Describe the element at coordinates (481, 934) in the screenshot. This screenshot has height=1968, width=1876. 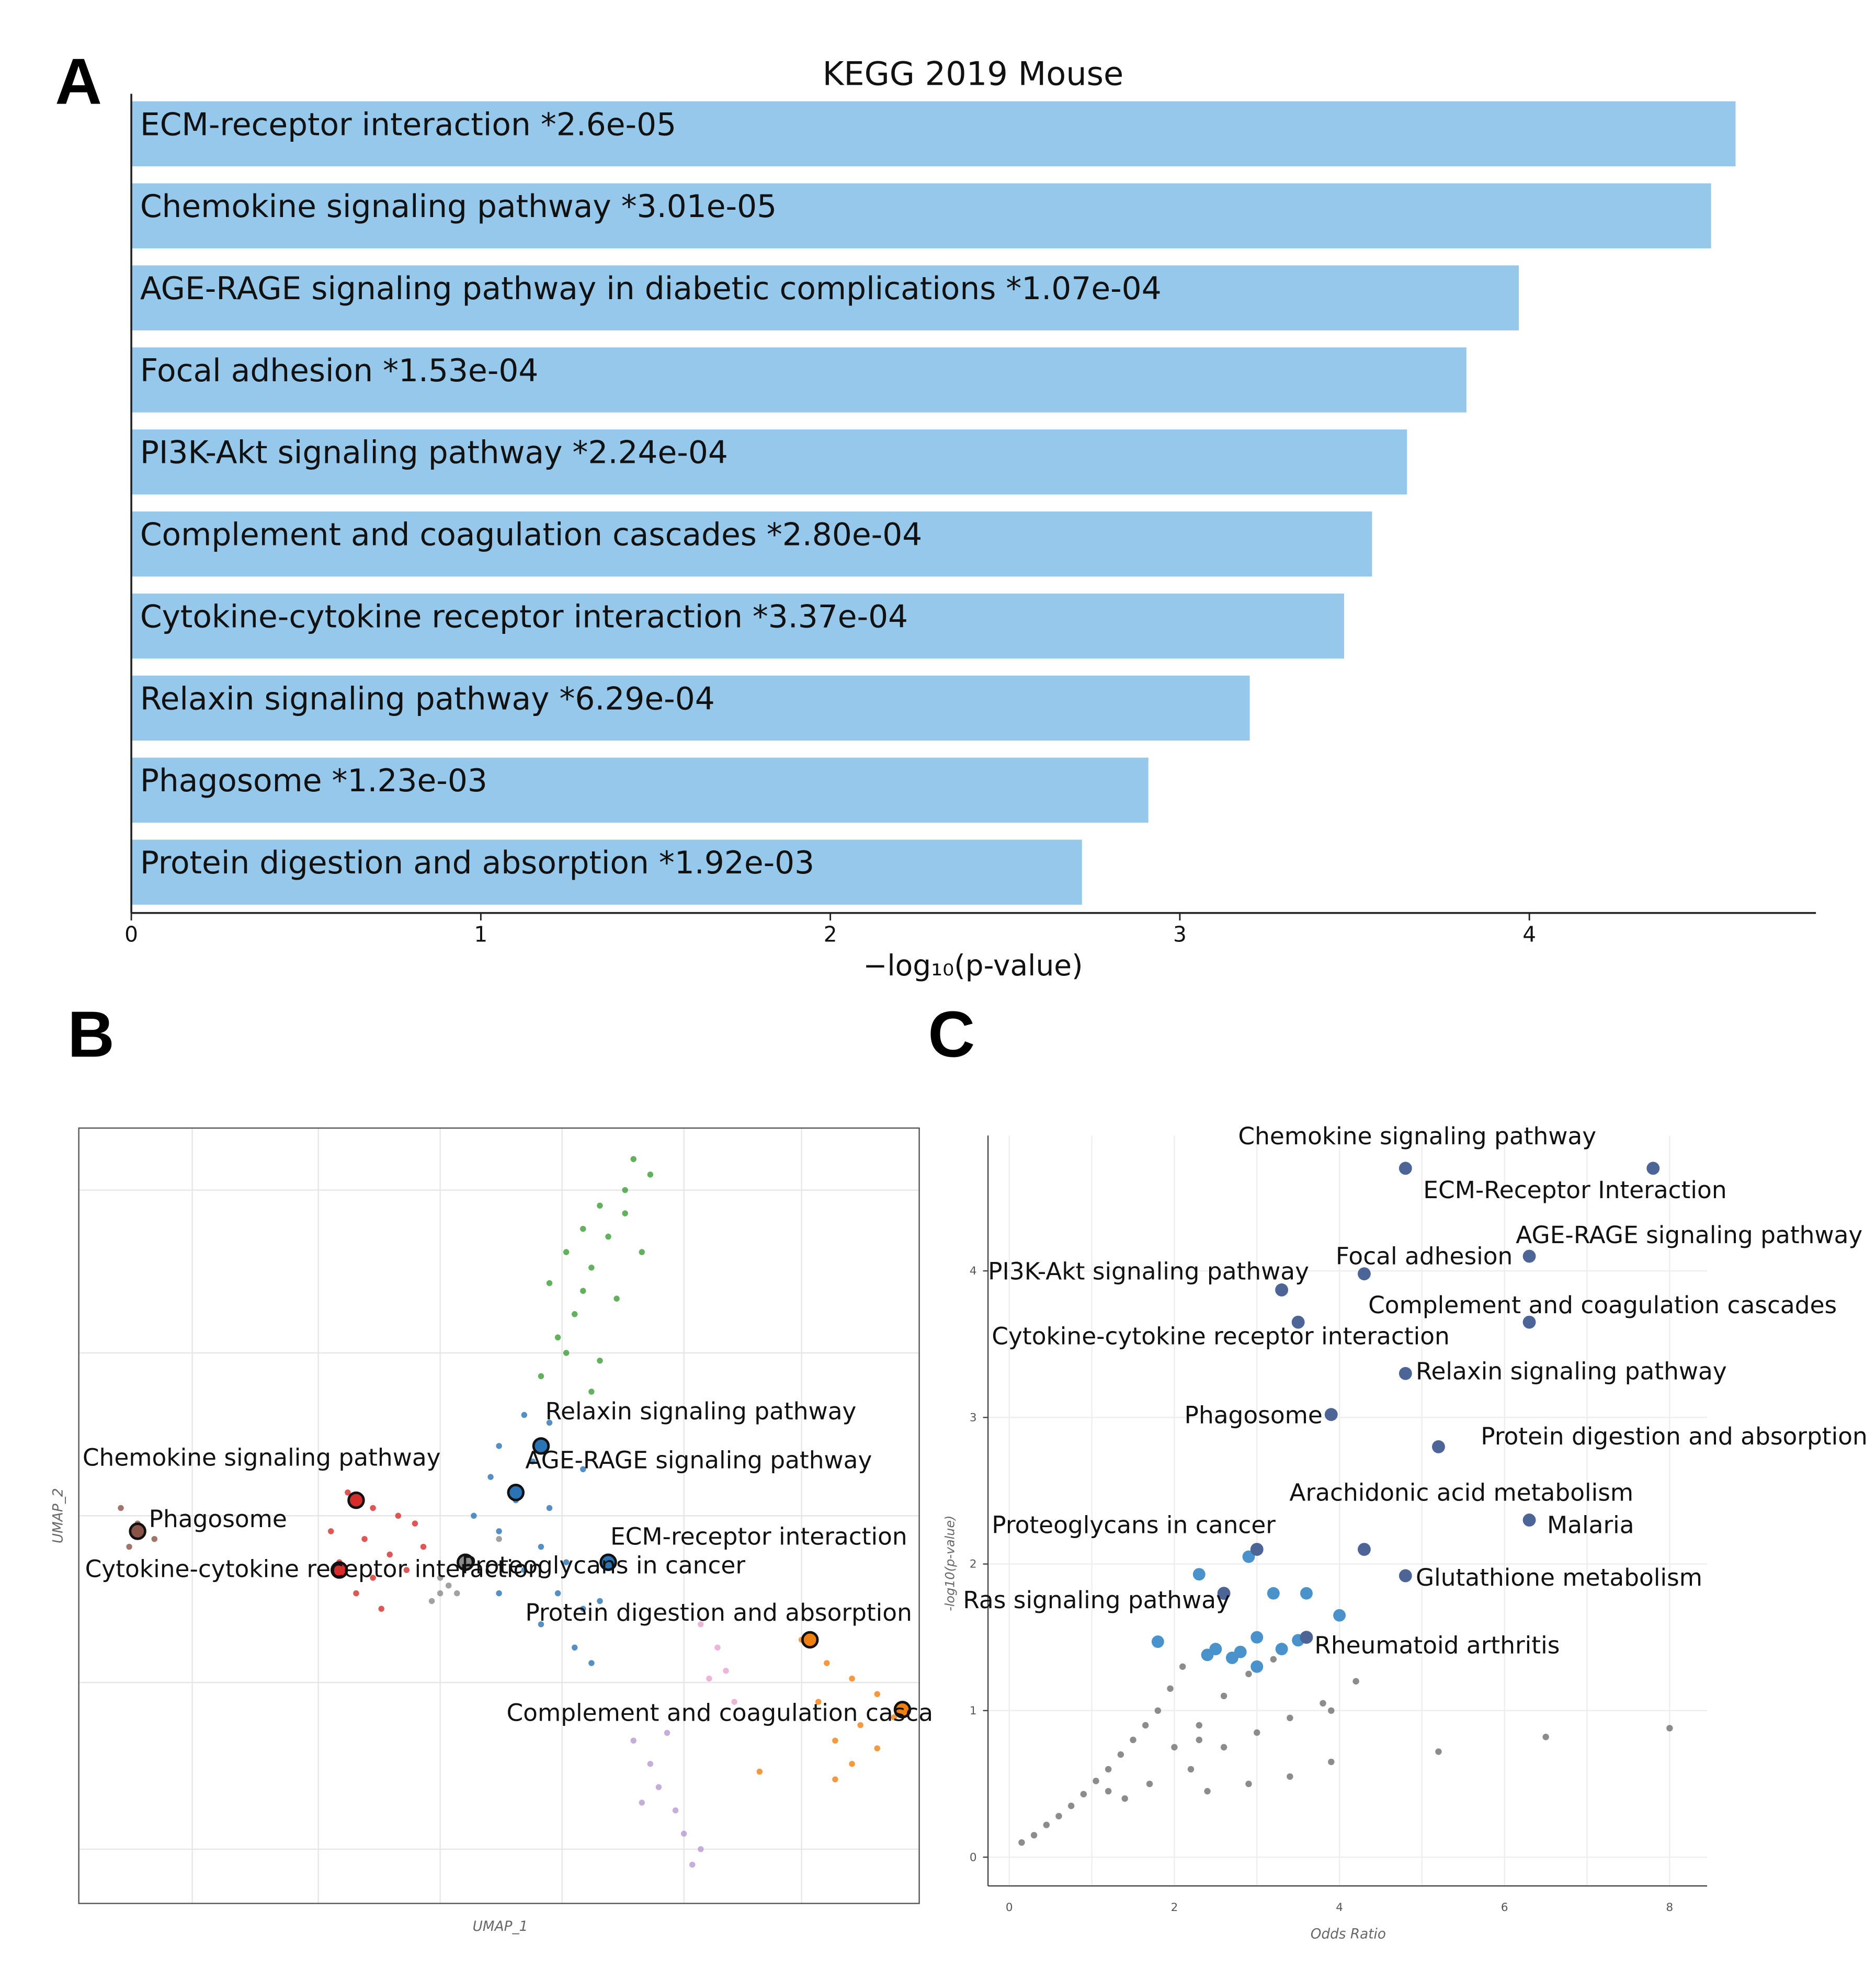
I see `x-tick-label: 1` at that location.